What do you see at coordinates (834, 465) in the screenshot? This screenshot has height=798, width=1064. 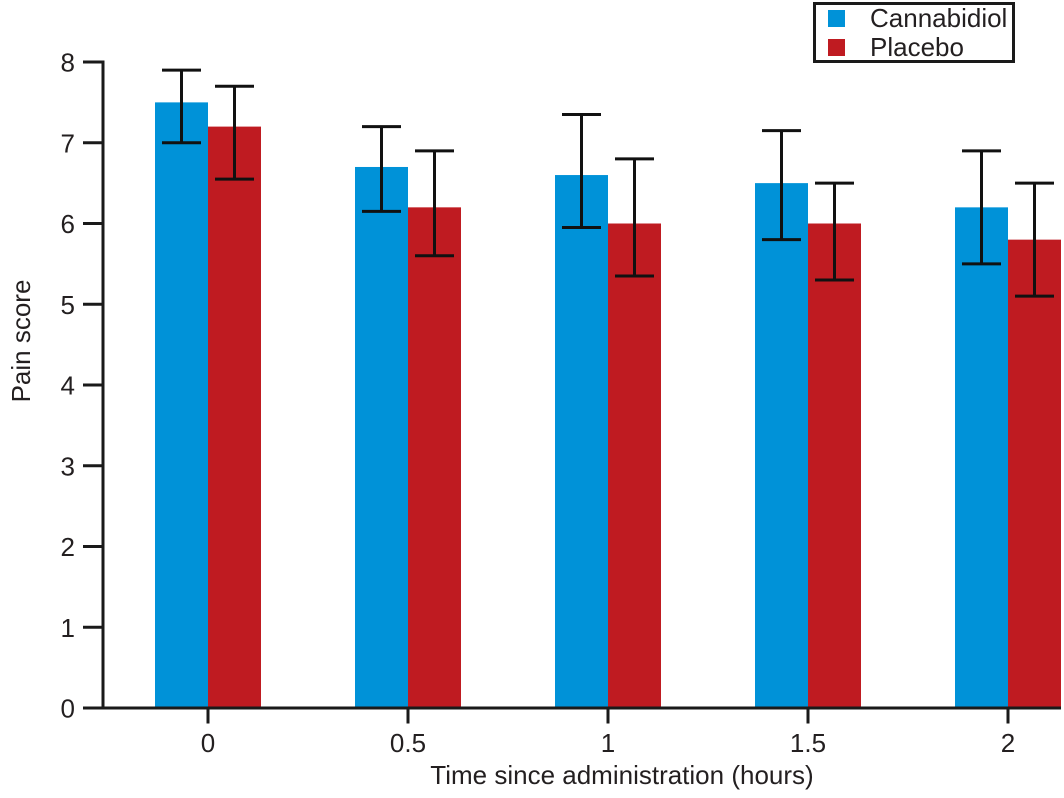 I see `bar-placebo-1.5` at bounding box center [834, 465].